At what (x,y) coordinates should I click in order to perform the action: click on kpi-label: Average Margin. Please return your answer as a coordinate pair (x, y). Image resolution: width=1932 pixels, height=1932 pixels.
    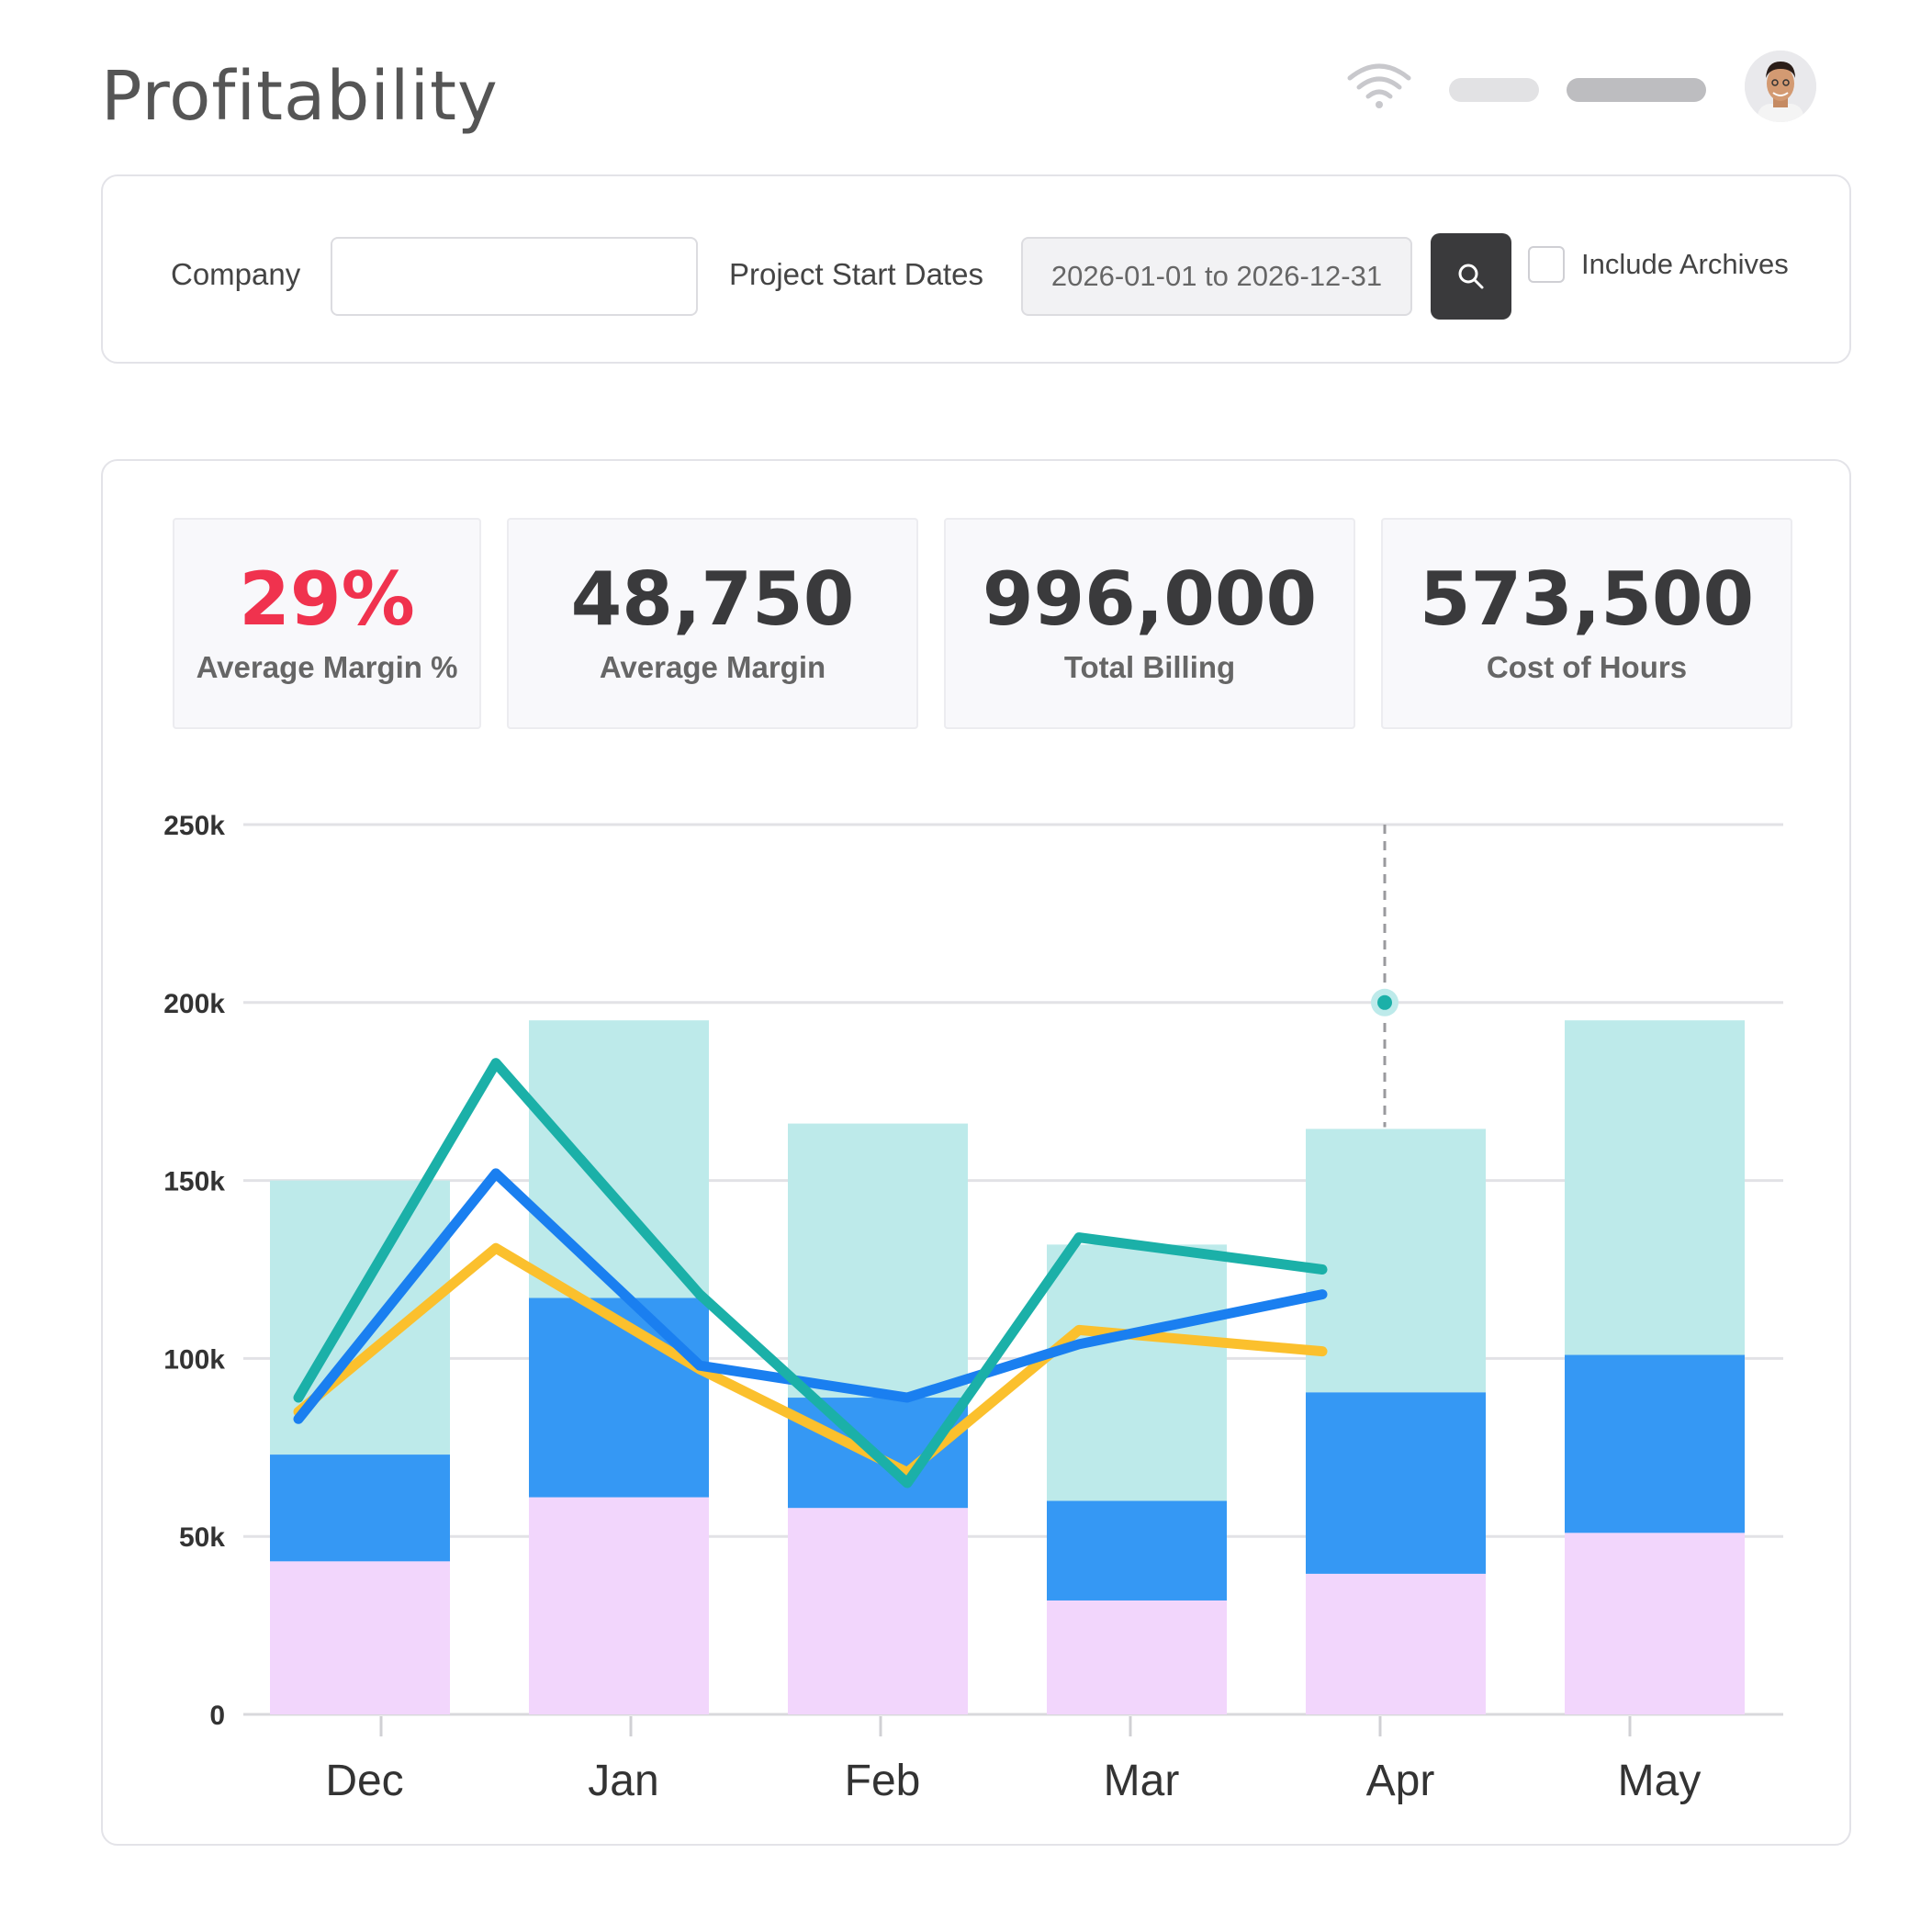
    Looking at the image, I should click on (712, 667).